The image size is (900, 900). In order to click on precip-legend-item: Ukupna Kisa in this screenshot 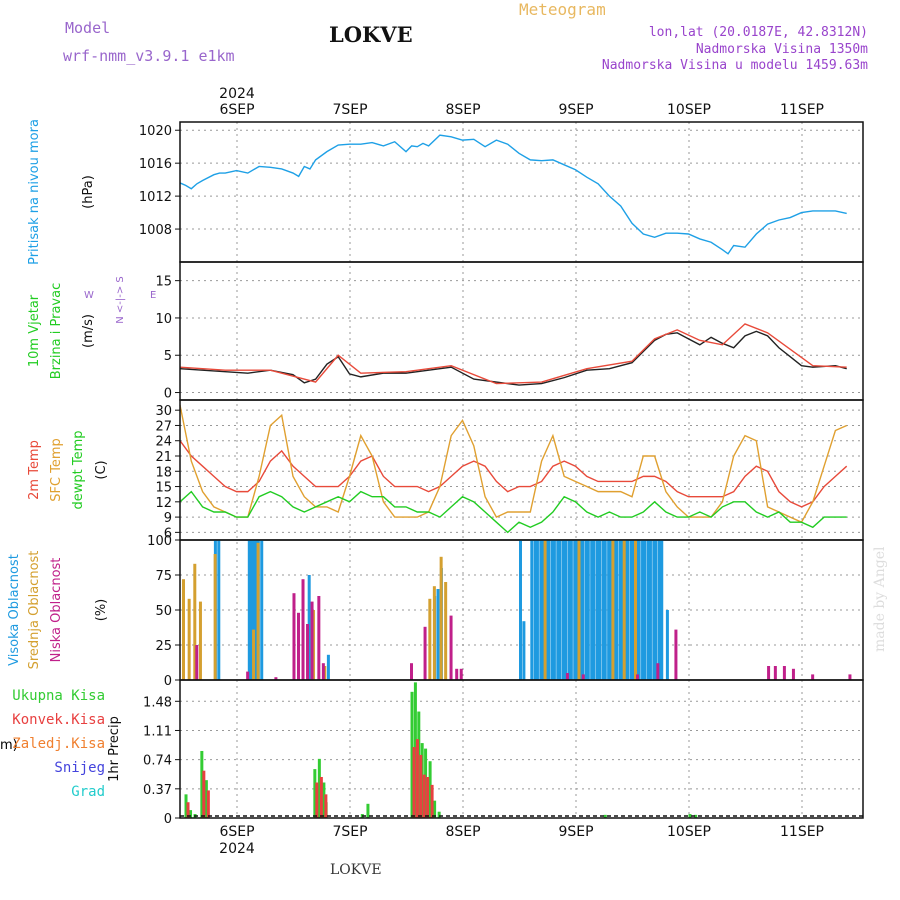, I will do `click(58, 696)`.